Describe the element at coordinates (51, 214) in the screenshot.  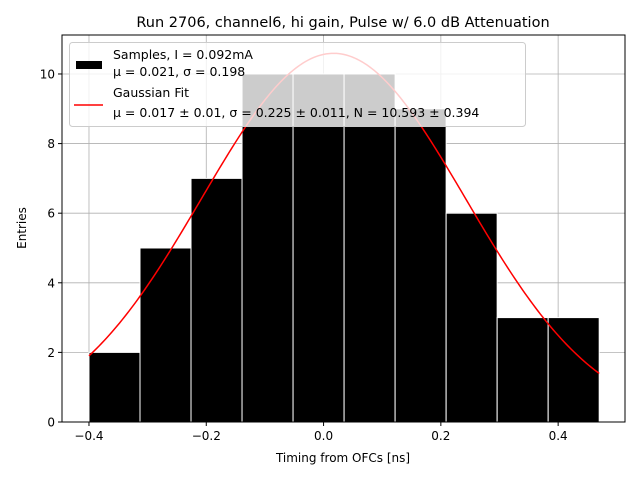
I see `y-tick-label: 6` at that location.